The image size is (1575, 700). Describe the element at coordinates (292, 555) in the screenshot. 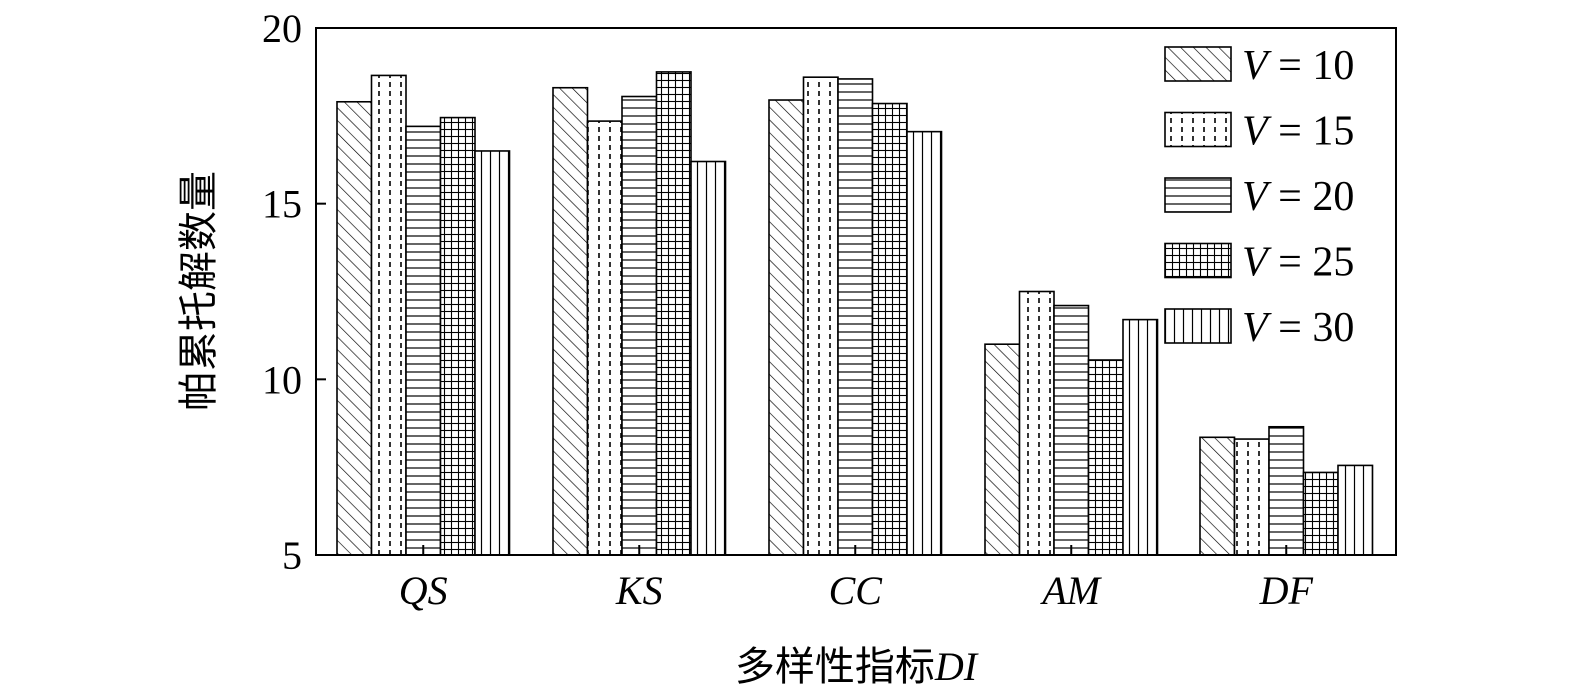

I see `y-tick-label: 5` at that location.